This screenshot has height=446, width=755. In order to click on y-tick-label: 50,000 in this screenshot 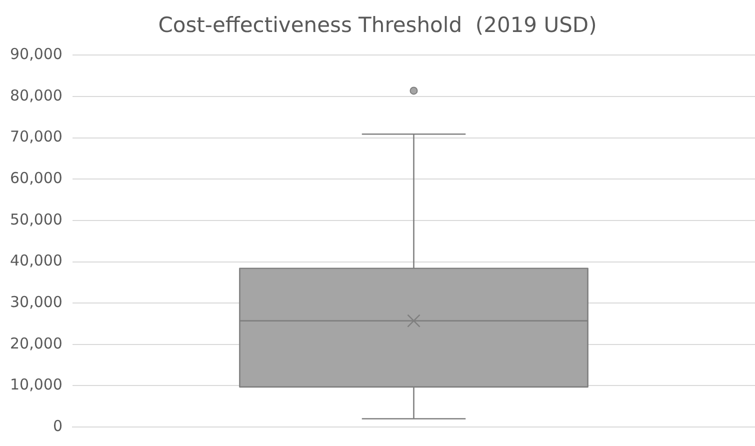, I will do `click(36, 219)`.